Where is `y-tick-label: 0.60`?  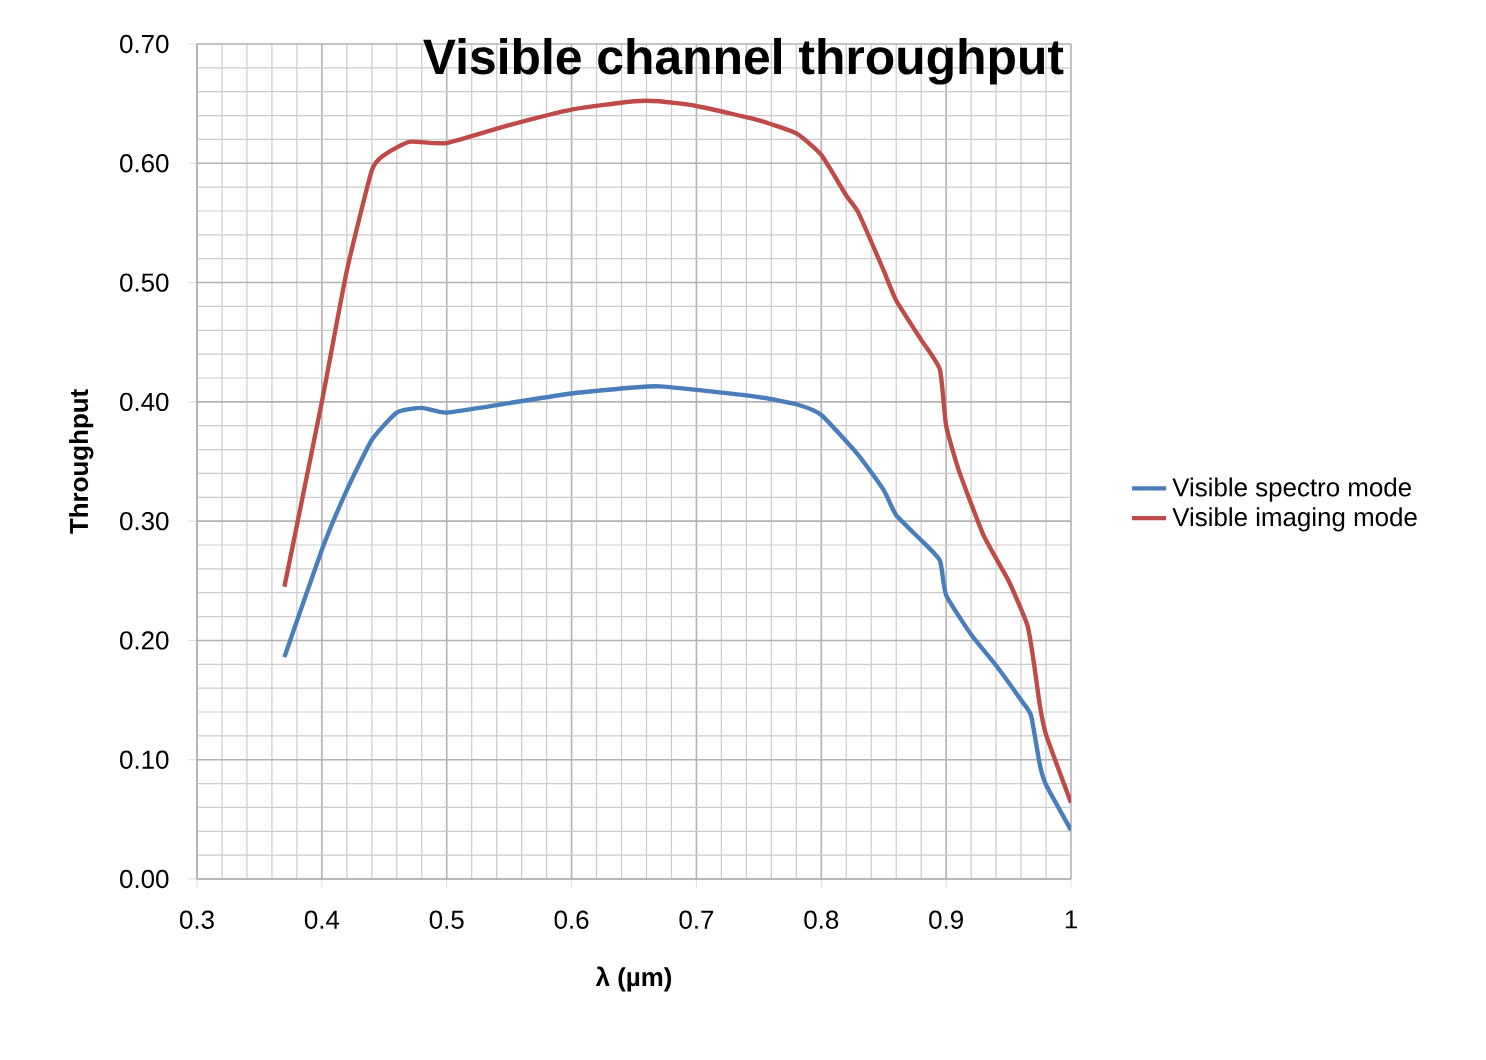 y-tick-label: 0.60 is located at coordinates (144, 163).